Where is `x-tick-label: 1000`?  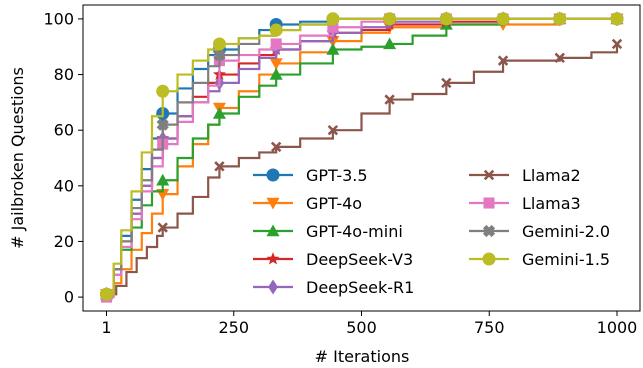
x-tick-label: 1000 is located at coordinates (617, 327).